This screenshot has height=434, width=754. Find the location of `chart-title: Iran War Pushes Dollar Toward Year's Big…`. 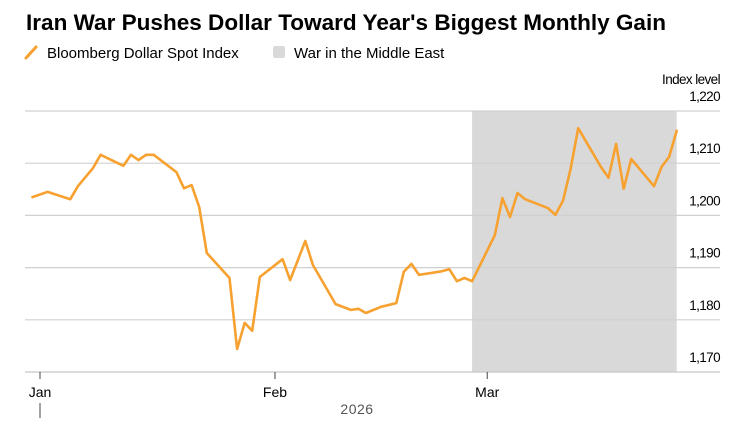

chart-title: Iran War Pushes Dollar Toward Year's Big… is located at coordinates (346, 22).